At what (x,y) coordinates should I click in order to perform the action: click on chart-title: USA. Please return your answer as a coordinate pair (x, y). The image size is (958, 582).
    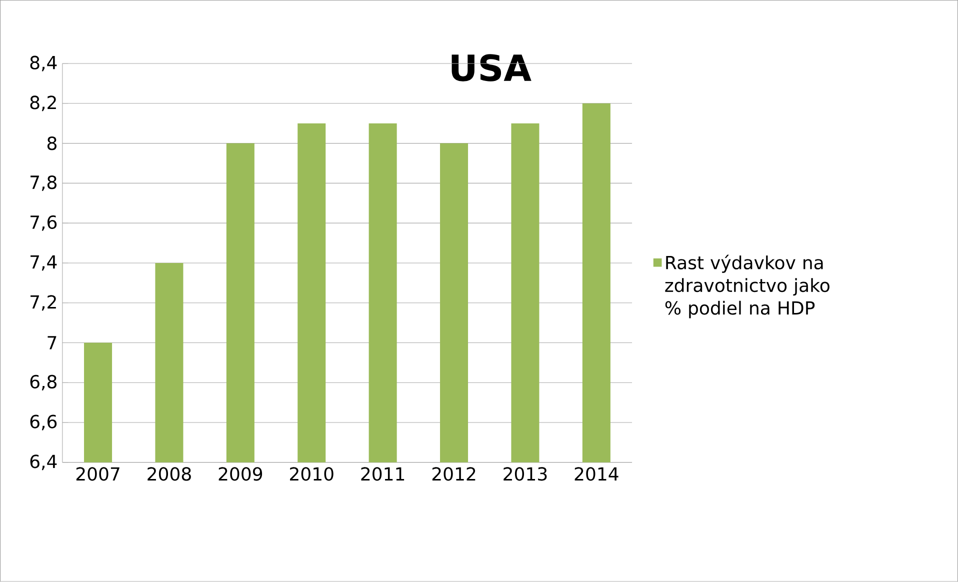
    Looking at the image, I should click on (492, 68).